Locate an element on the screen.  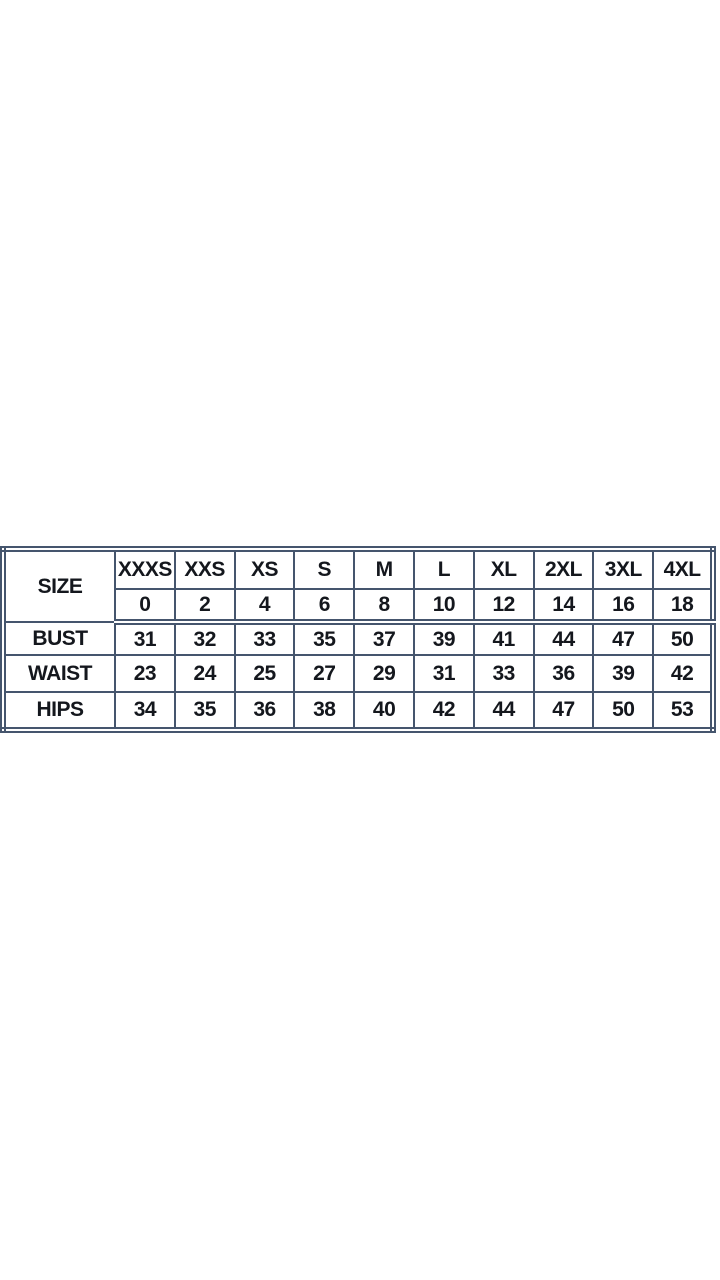
hips-cell: 34 is located at coordinates (145, 711).